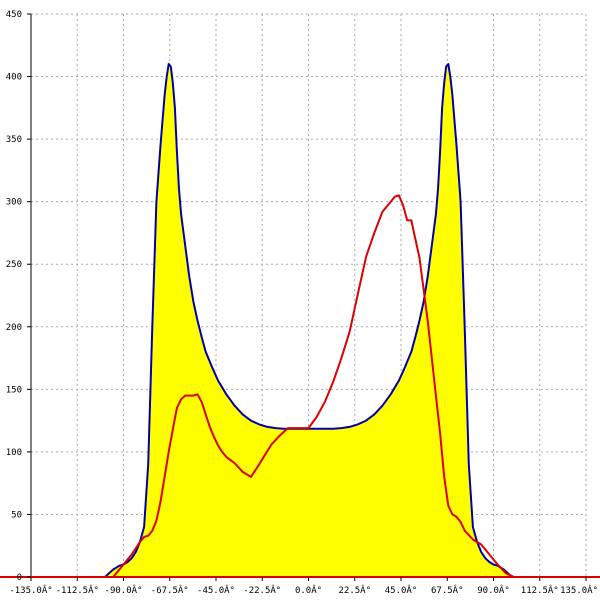 The height and width of the screenshot is (600, 600). I want to click on y-tick-label: 350, so click(14, 140).